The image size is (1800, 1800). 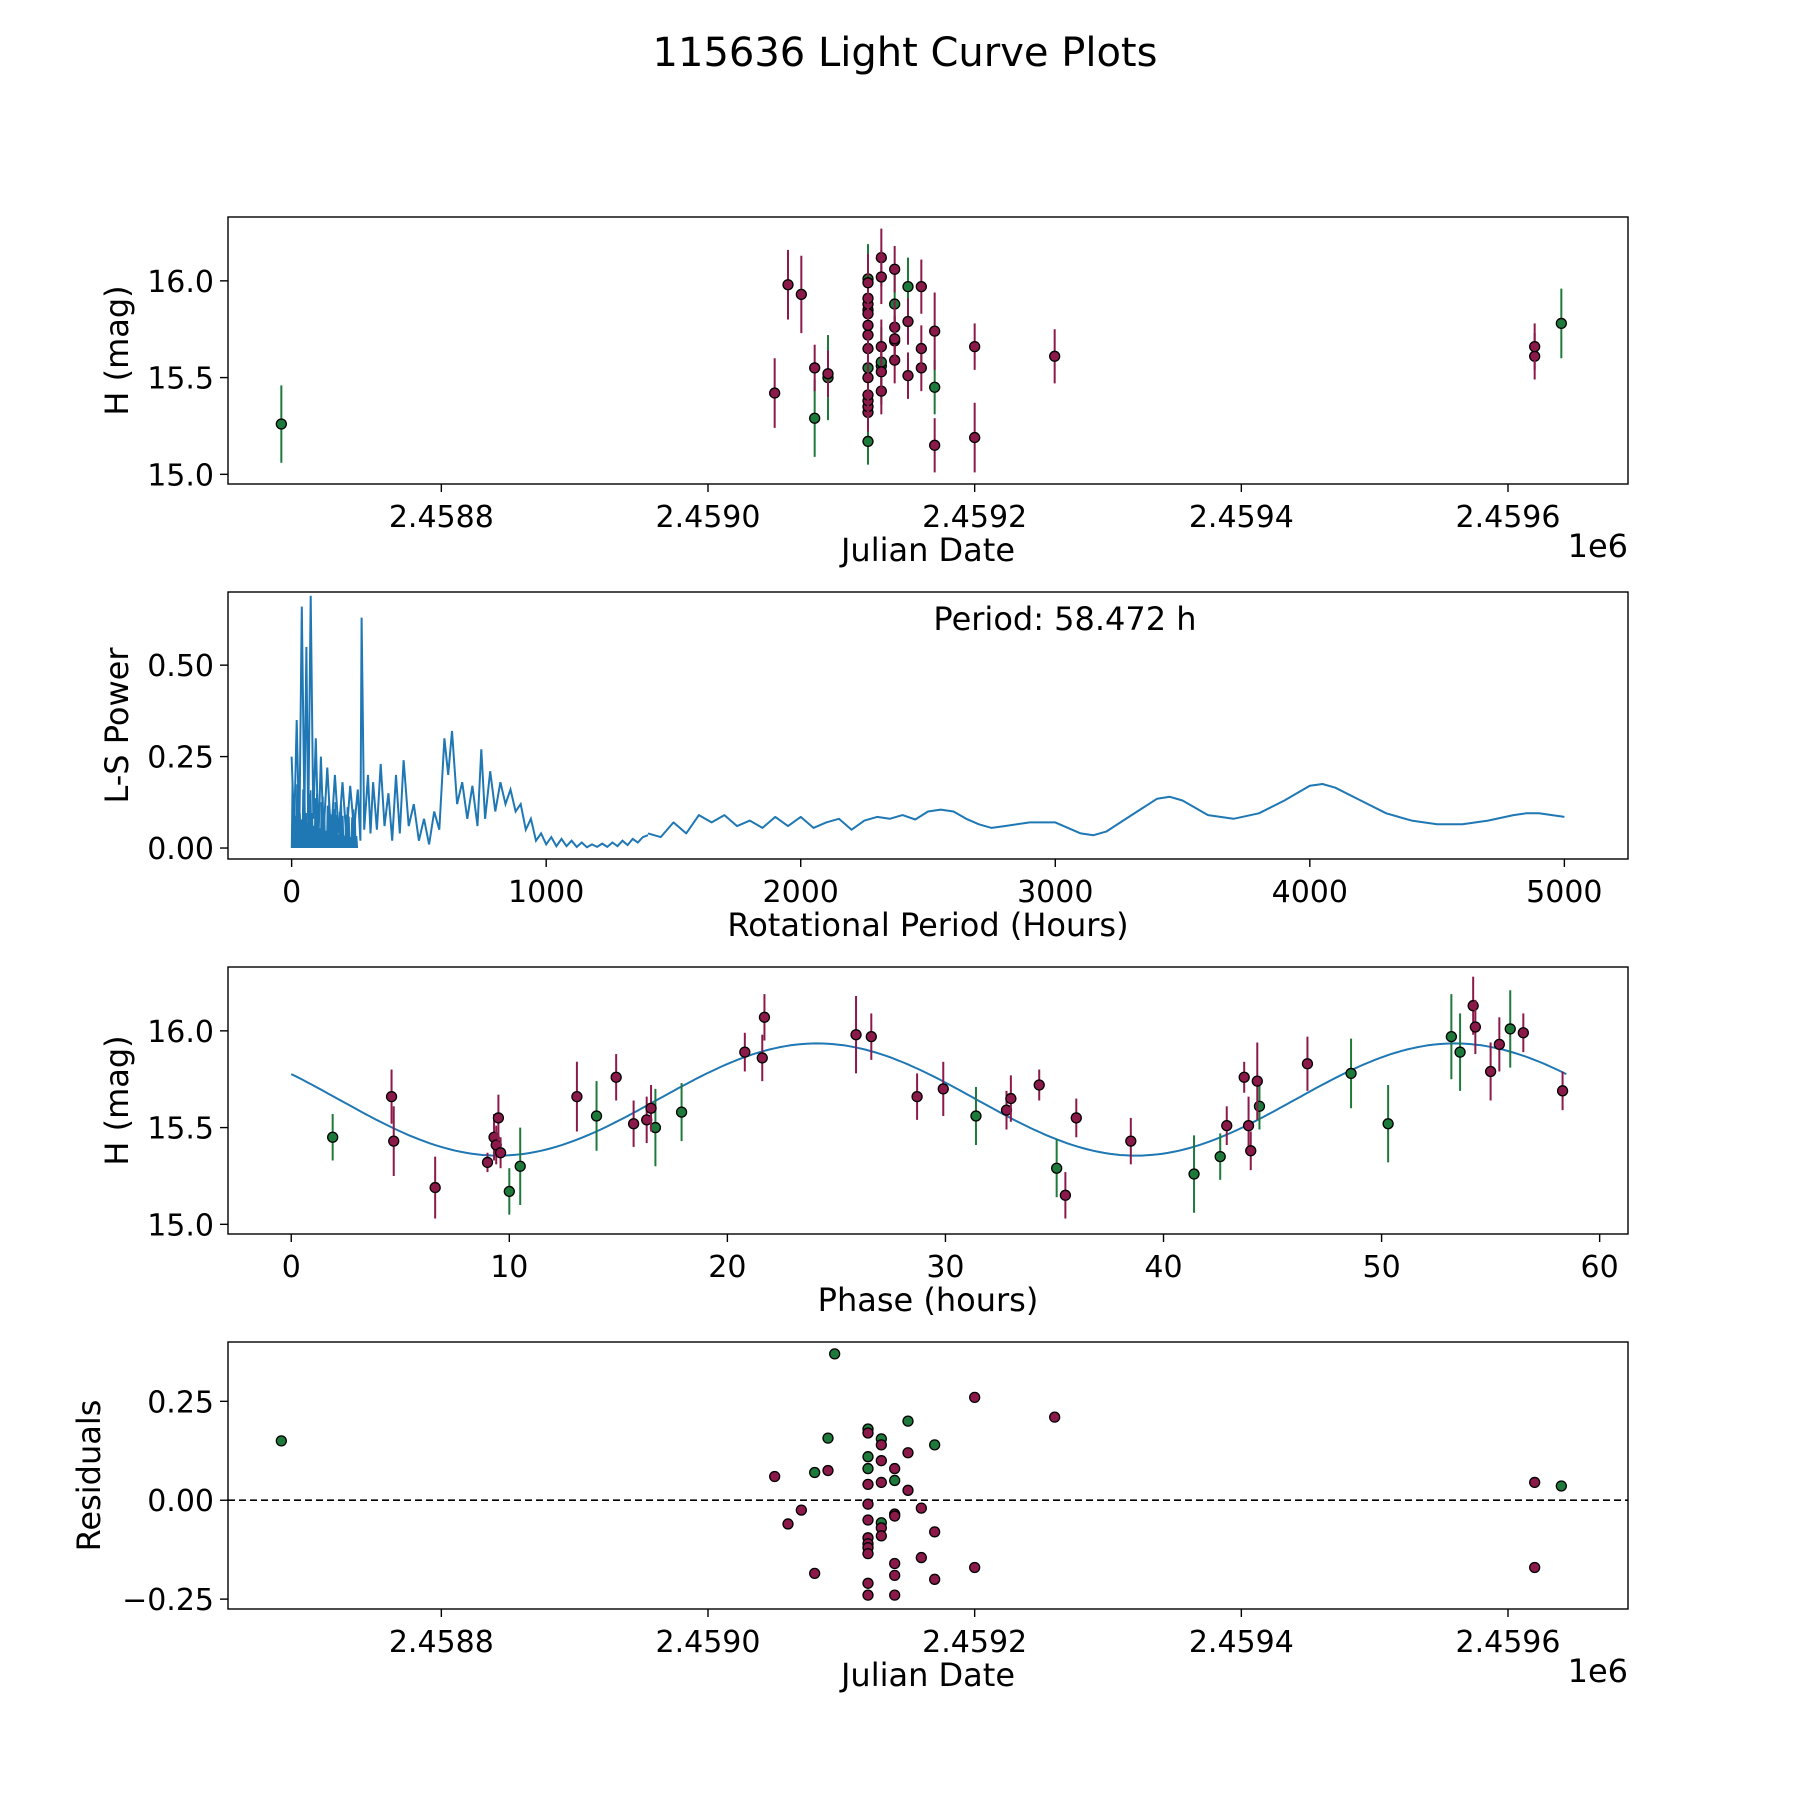 I want to click on y-tick-label: 15.0, so click(x=180, y=1225).